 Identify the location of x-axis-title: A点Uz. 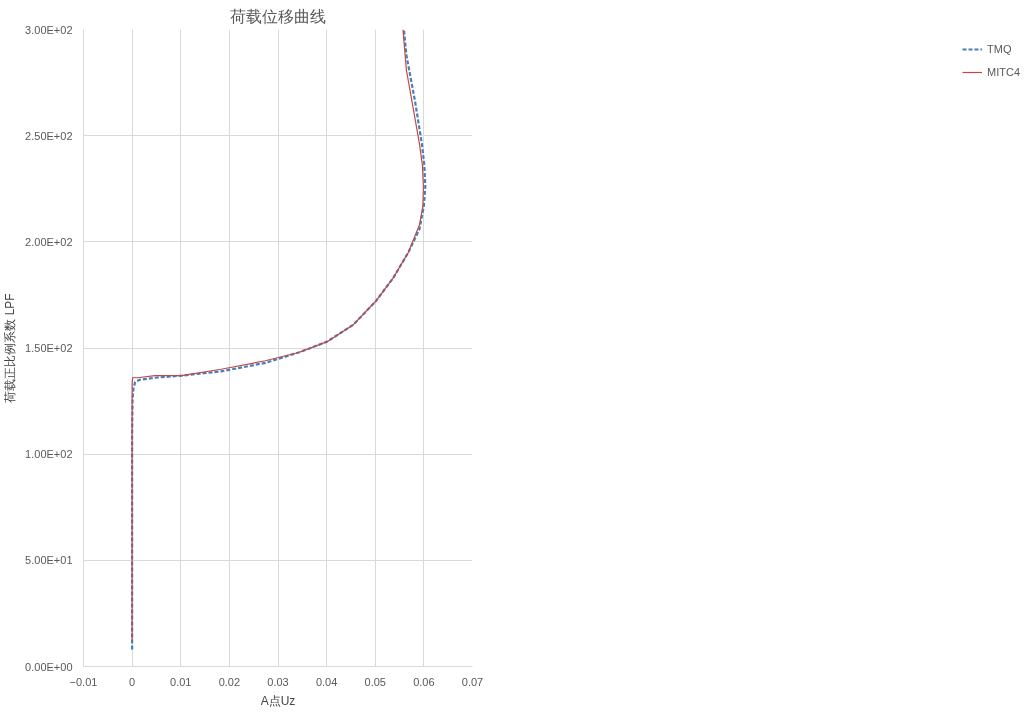
(278, 700).